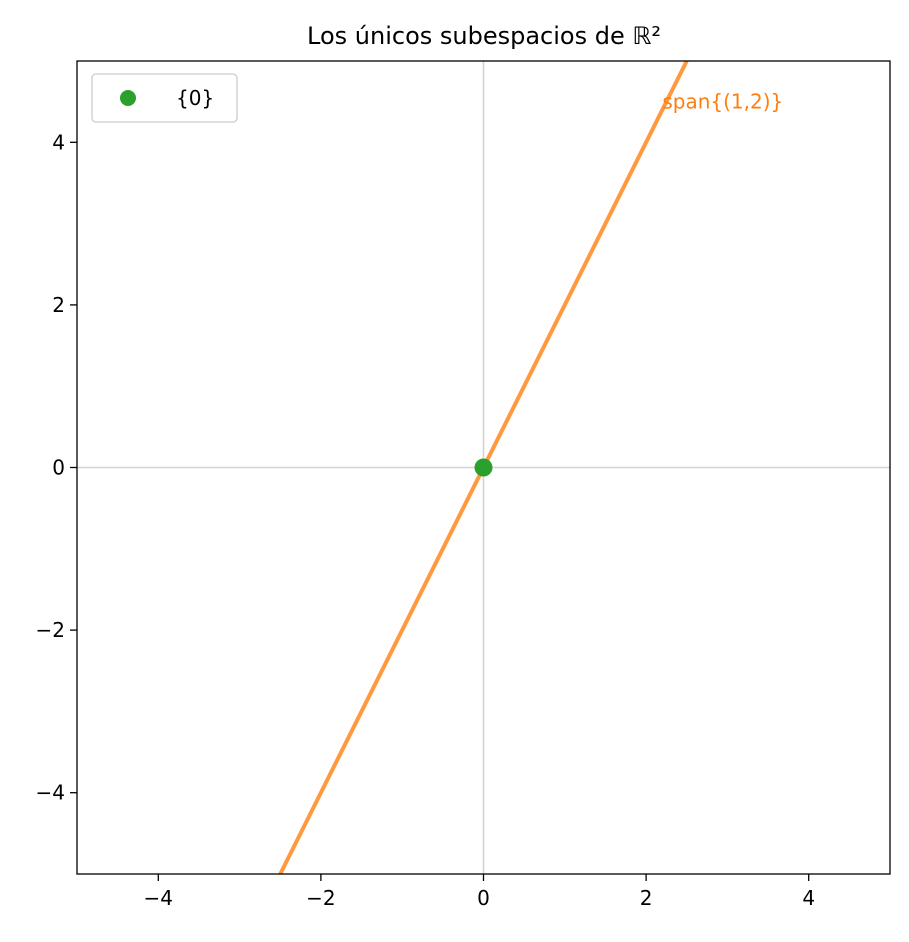  Describe the element at coordinates (808, 898) in the screenshot. I see `x-tick-label: 4` at that location.